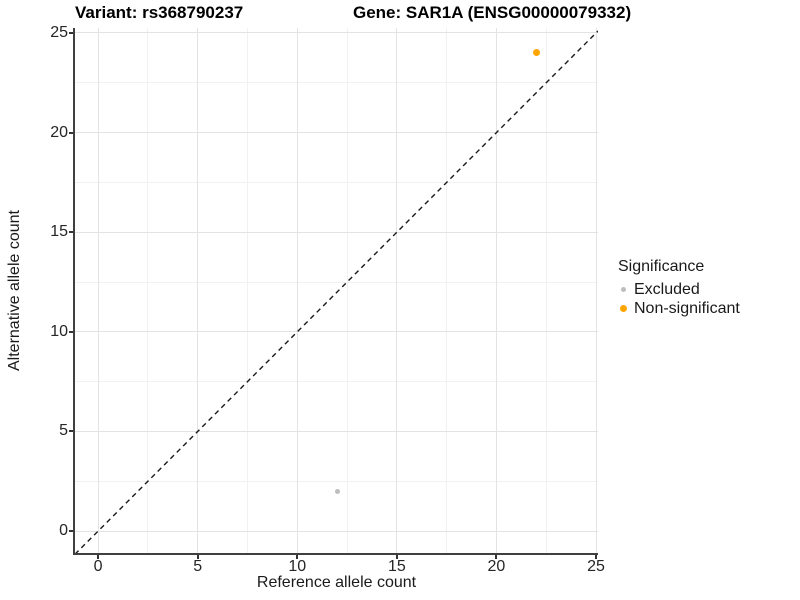 The width and height of the screenshot is (800, 600). What do you see at coordinates (59, 331) in the screenshot?
I see `y-tick-label: 10` at bounding box center [59, 331].